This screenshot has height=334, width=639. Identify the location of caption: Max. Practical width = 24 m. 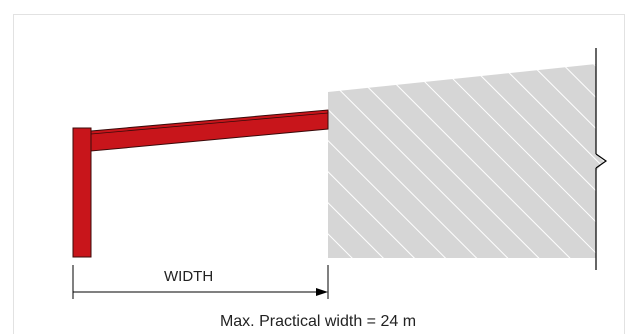
(318, 321).